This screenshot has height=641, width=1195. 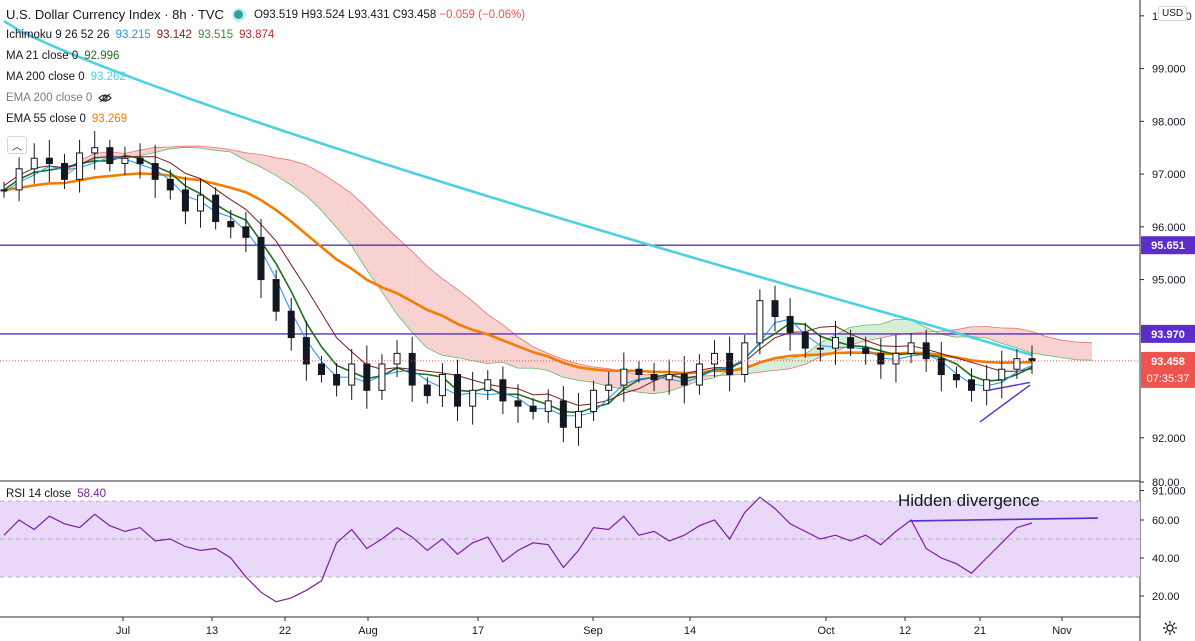 What do you see at coordinates (66, 119) in the screenshot?
I see `legend-ema55: EMA 55 close 0 93.269` at bounding box center [66, 119].